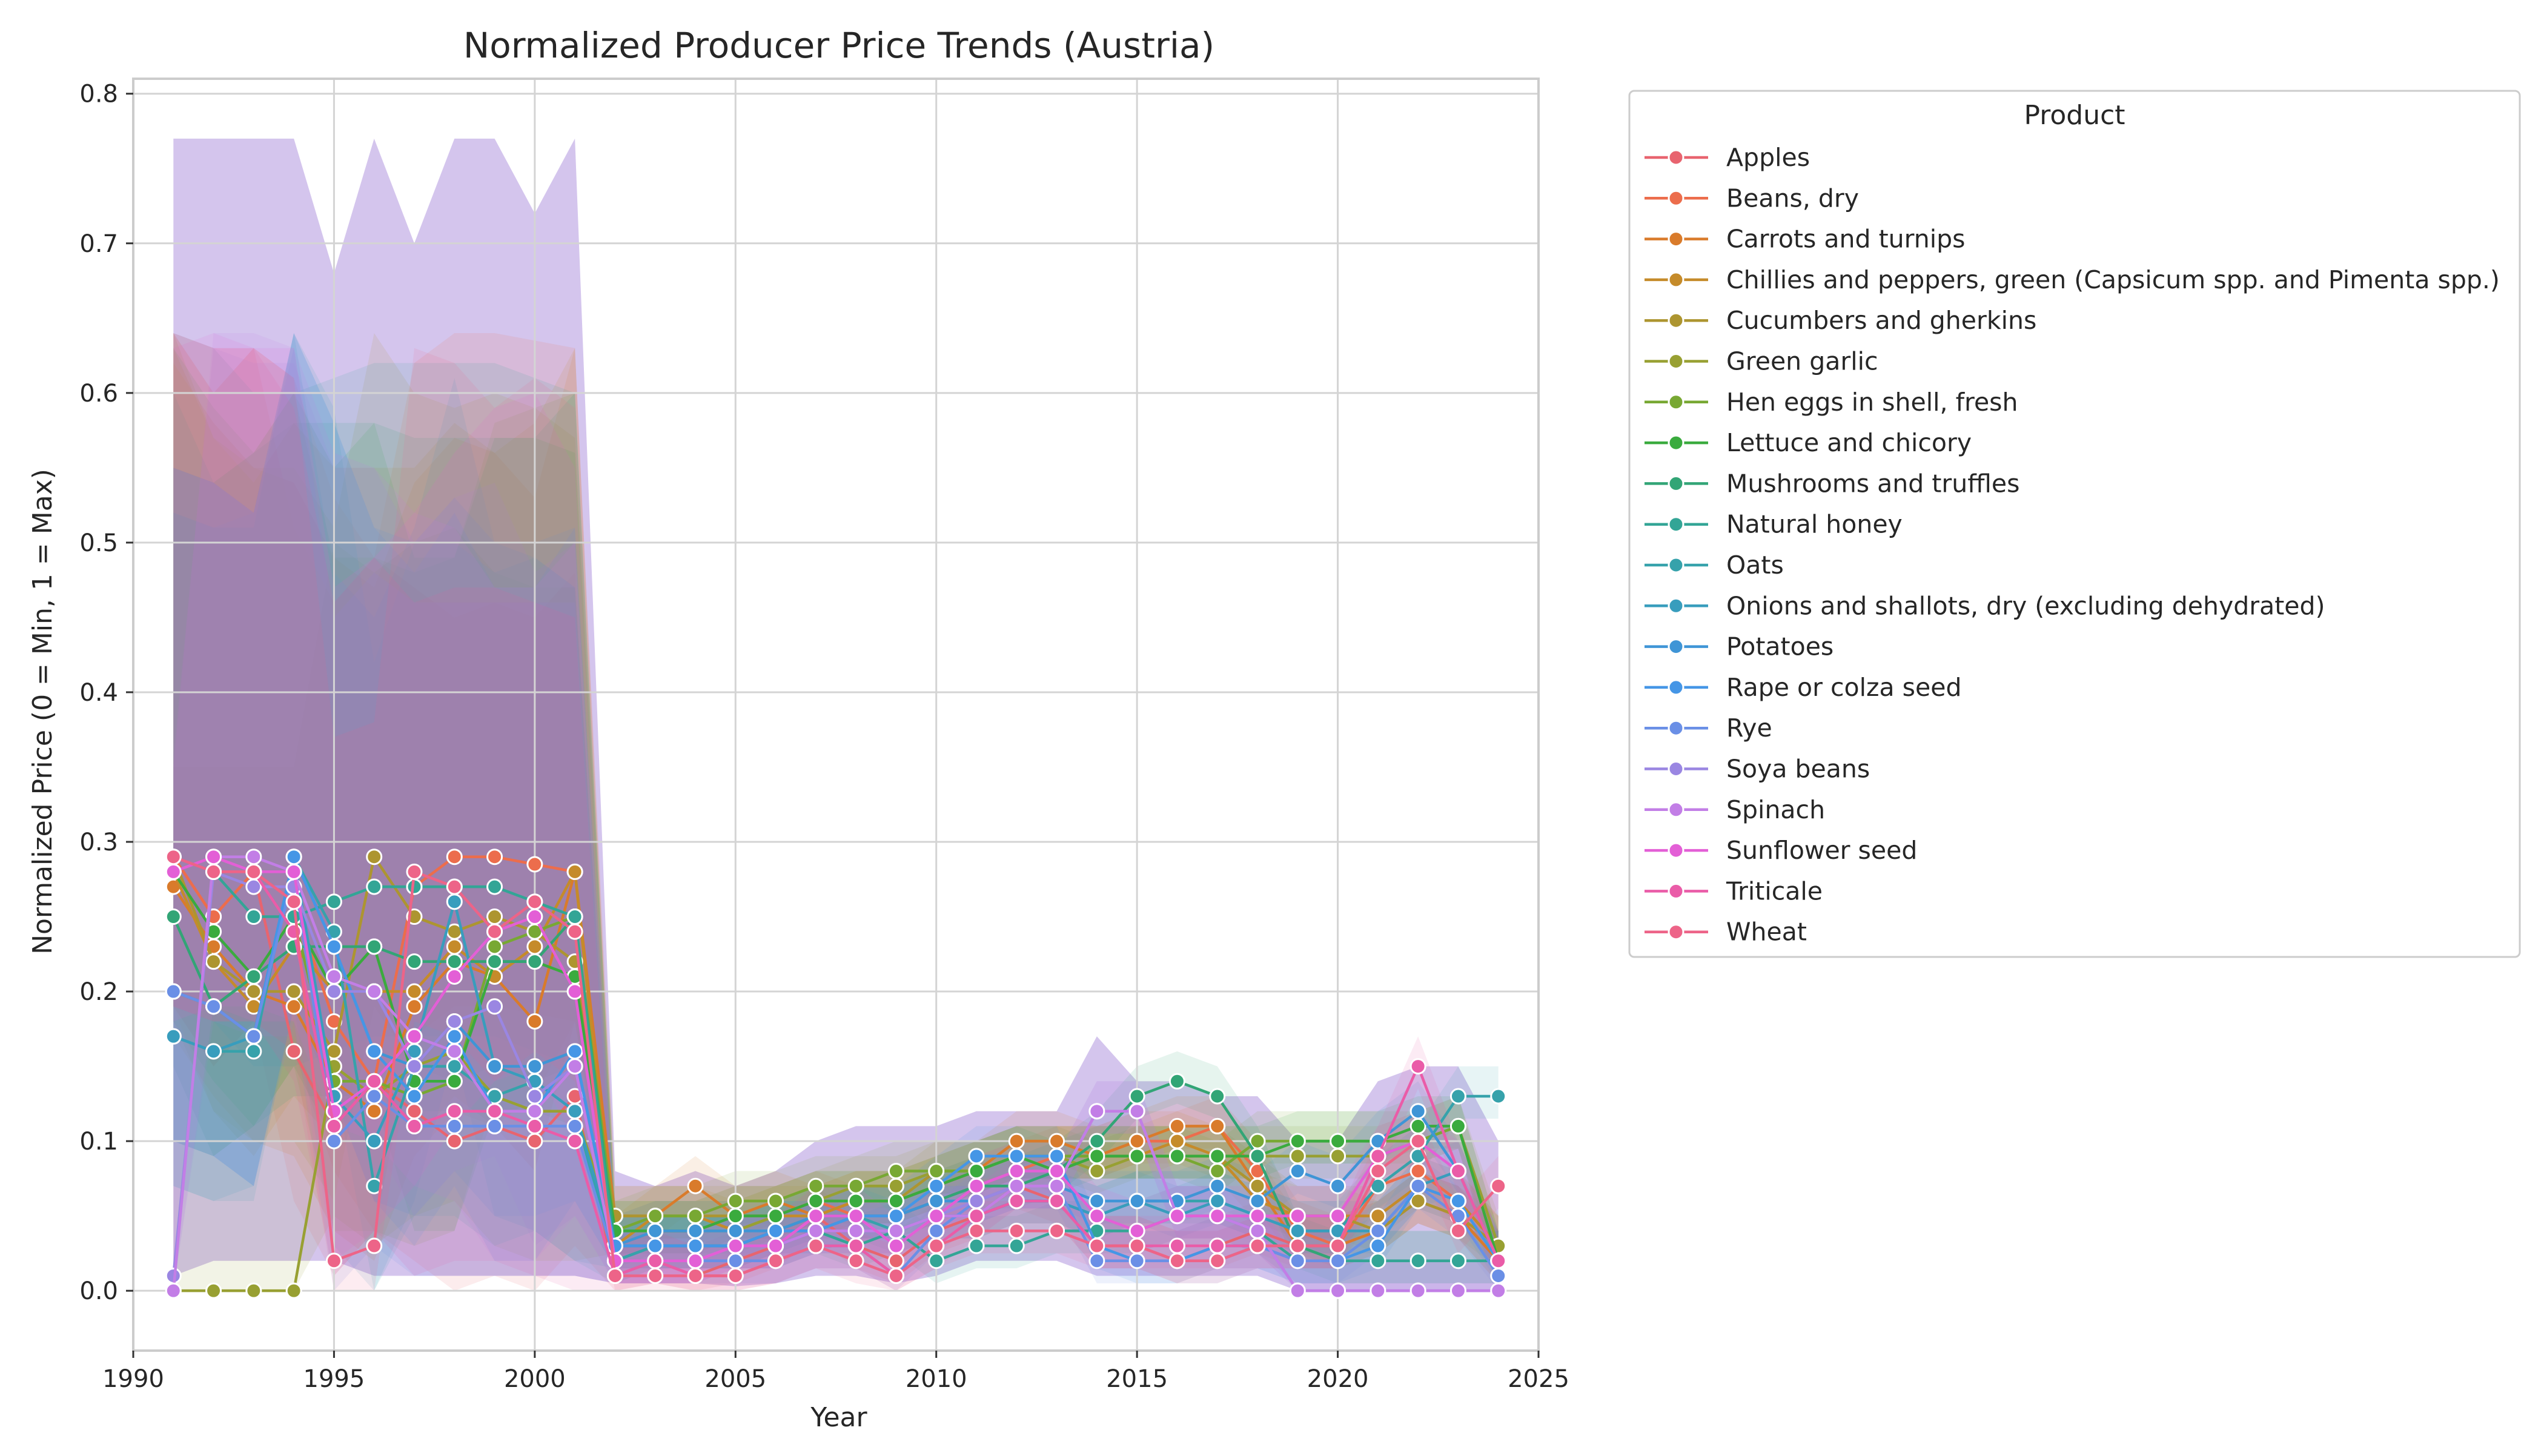  Describe the element at coordinates (42, 712) in the screenshot. I see `y-axis-label: Normalized Price (0 = Min, 1 = Max)` at that location.